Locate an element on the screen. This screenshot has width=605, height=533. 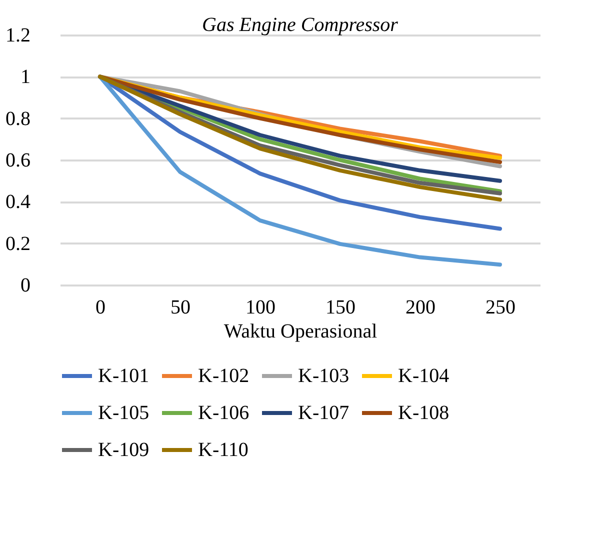
y-tick-label: 1 is located at coordinates (25, 77).